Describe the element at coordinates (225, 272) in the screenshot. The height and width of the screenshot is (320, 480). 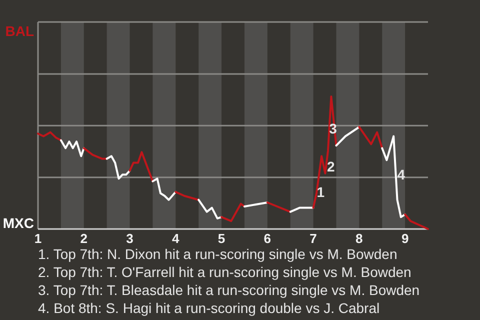
I see `text: 2. Top 7th: T. O'Farrell hit a run-scoring single vs M. Bowden` at that location.